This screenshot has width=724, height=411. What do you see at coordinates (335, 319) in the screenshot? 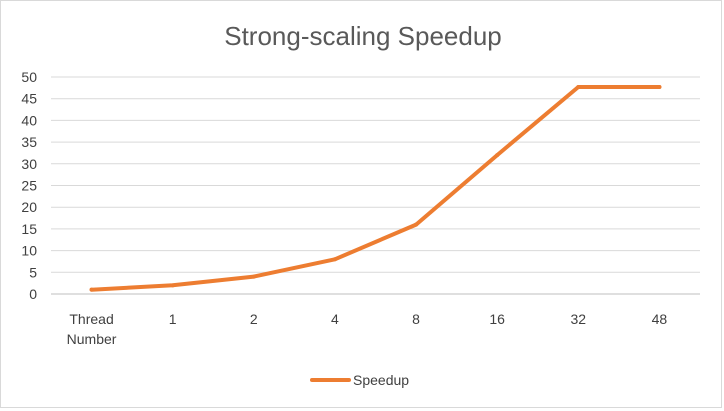
I see `x-tick-label: 4` at bounding box center [335, 319].